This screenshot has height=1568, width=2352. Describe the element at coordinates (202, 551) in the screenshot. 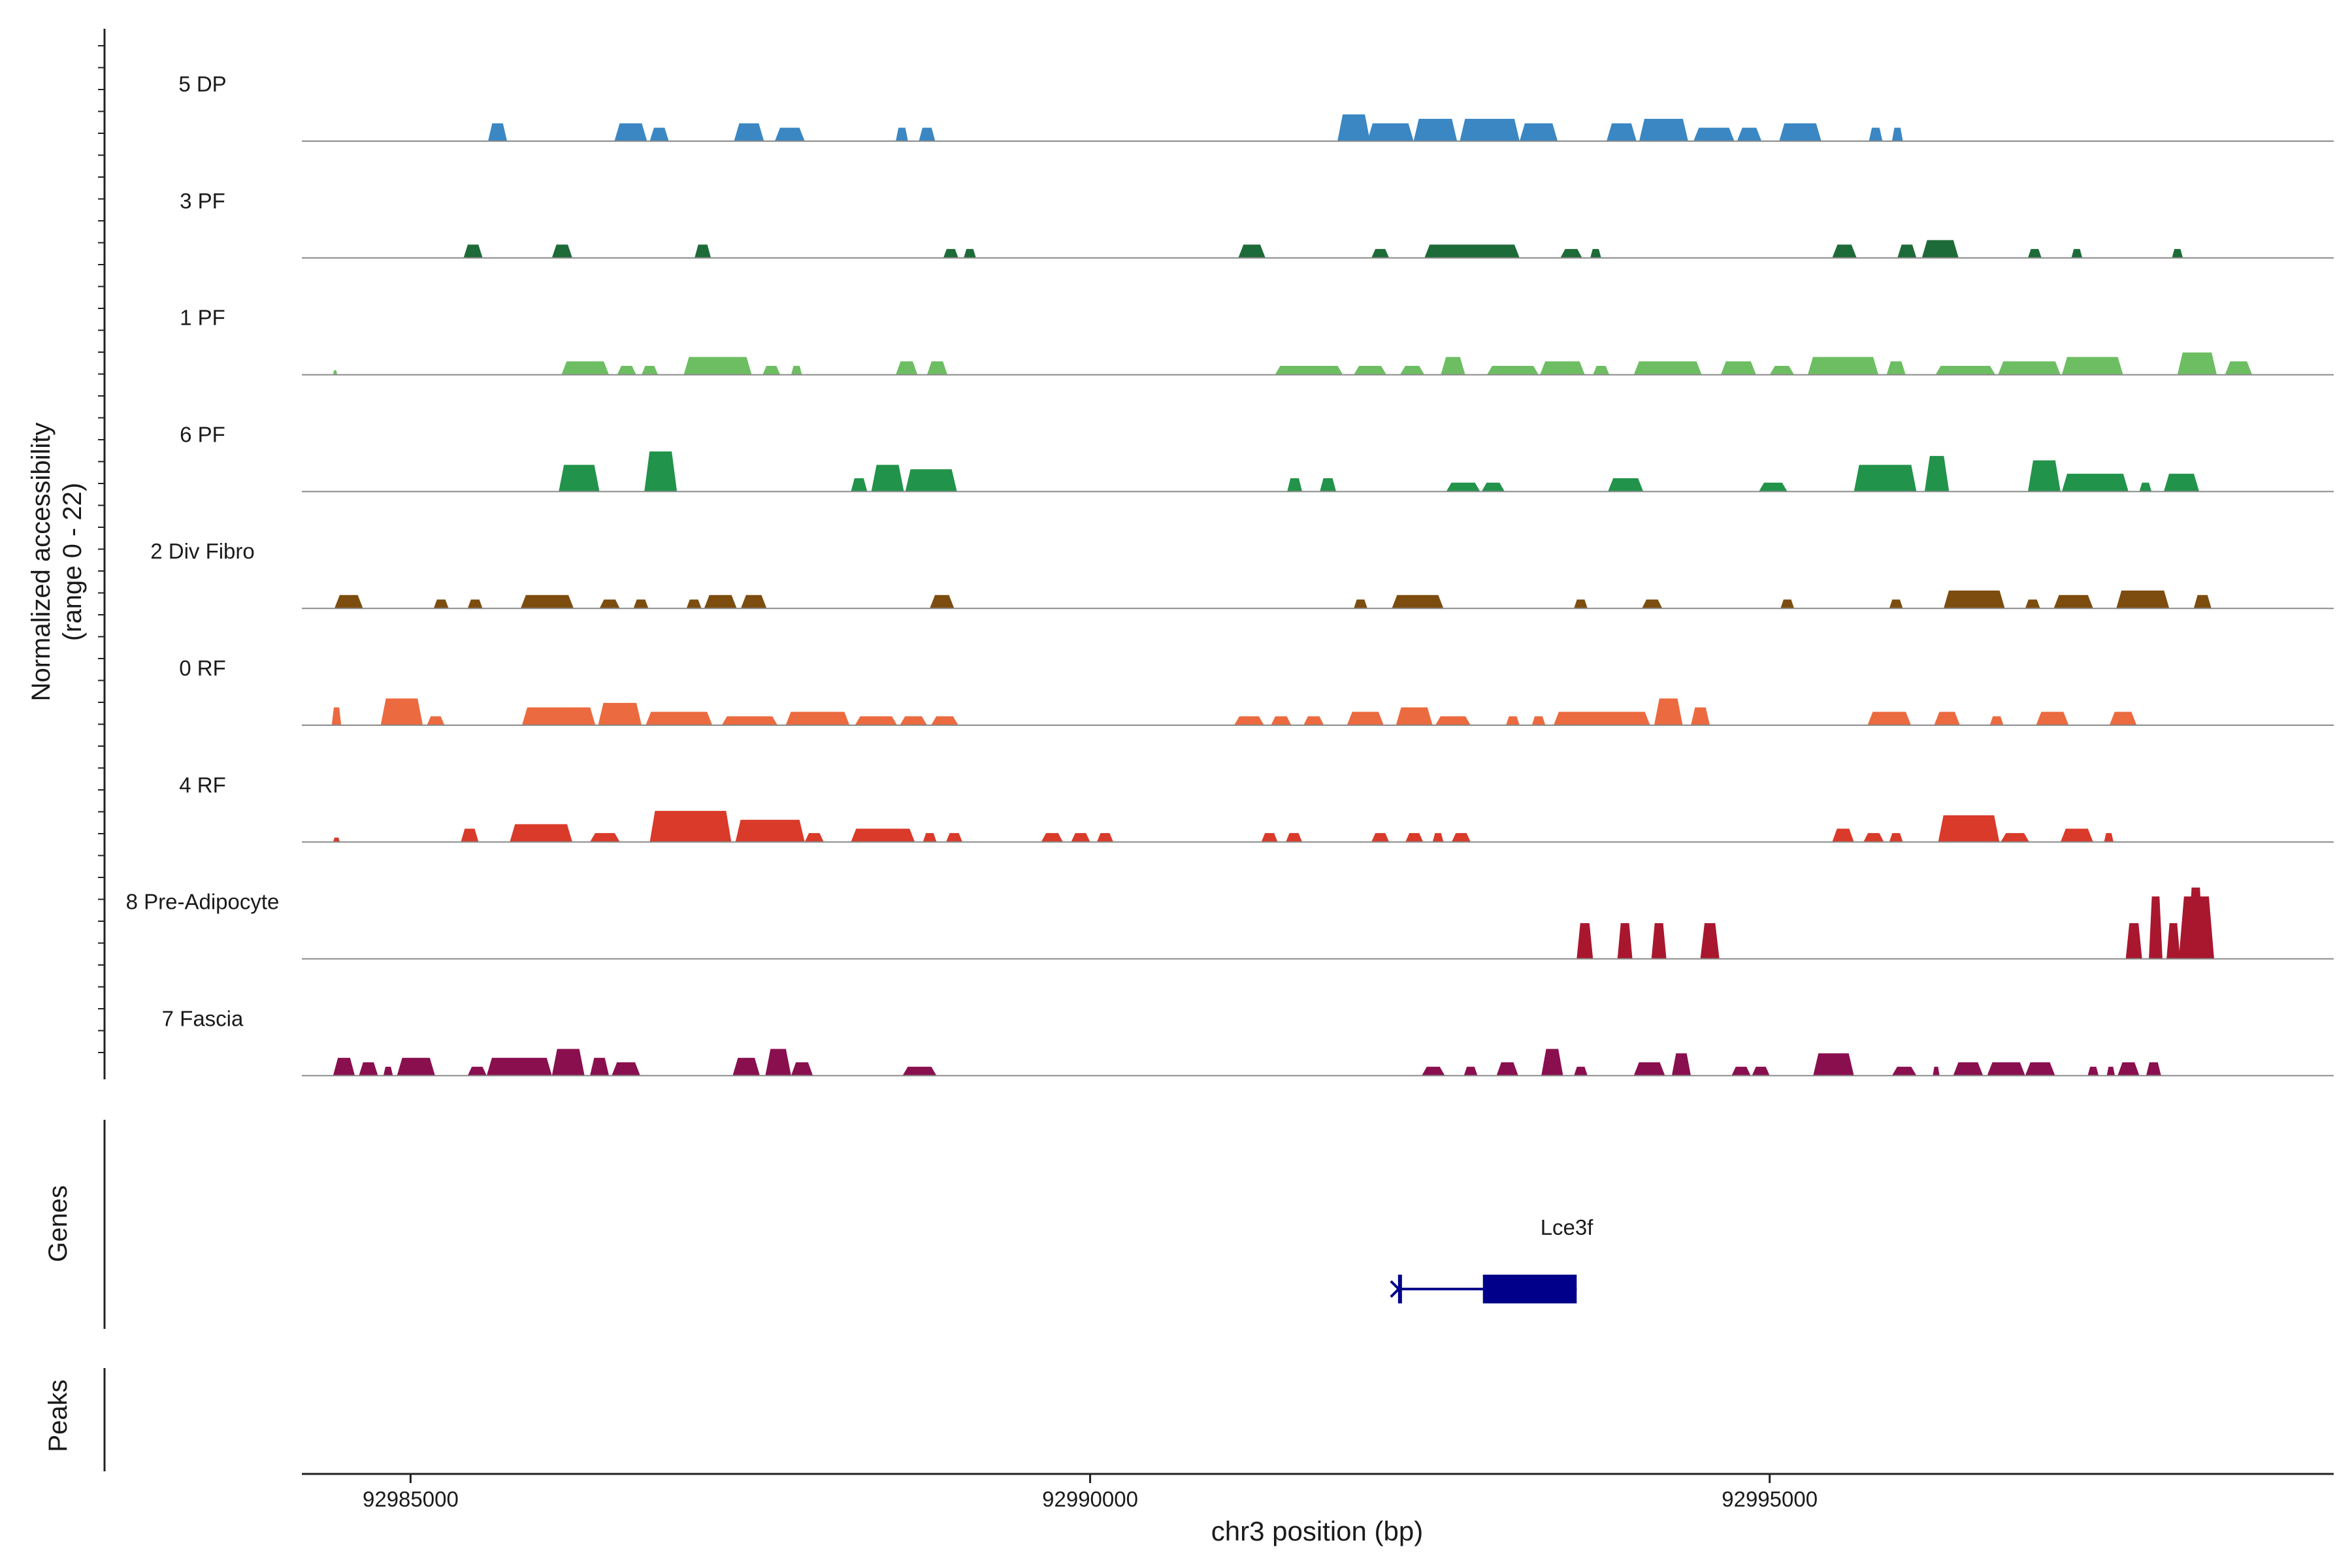

I see `track-label: 2 Div Fibro` at that location.